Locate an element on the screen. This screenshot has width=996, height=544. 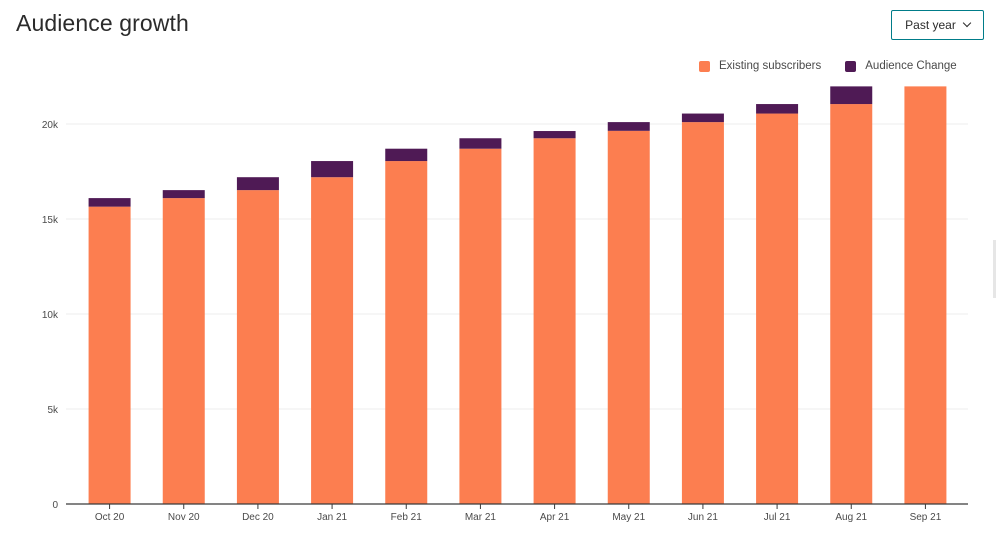
y-tick-label: 10k is located at coordinates (50, 315).